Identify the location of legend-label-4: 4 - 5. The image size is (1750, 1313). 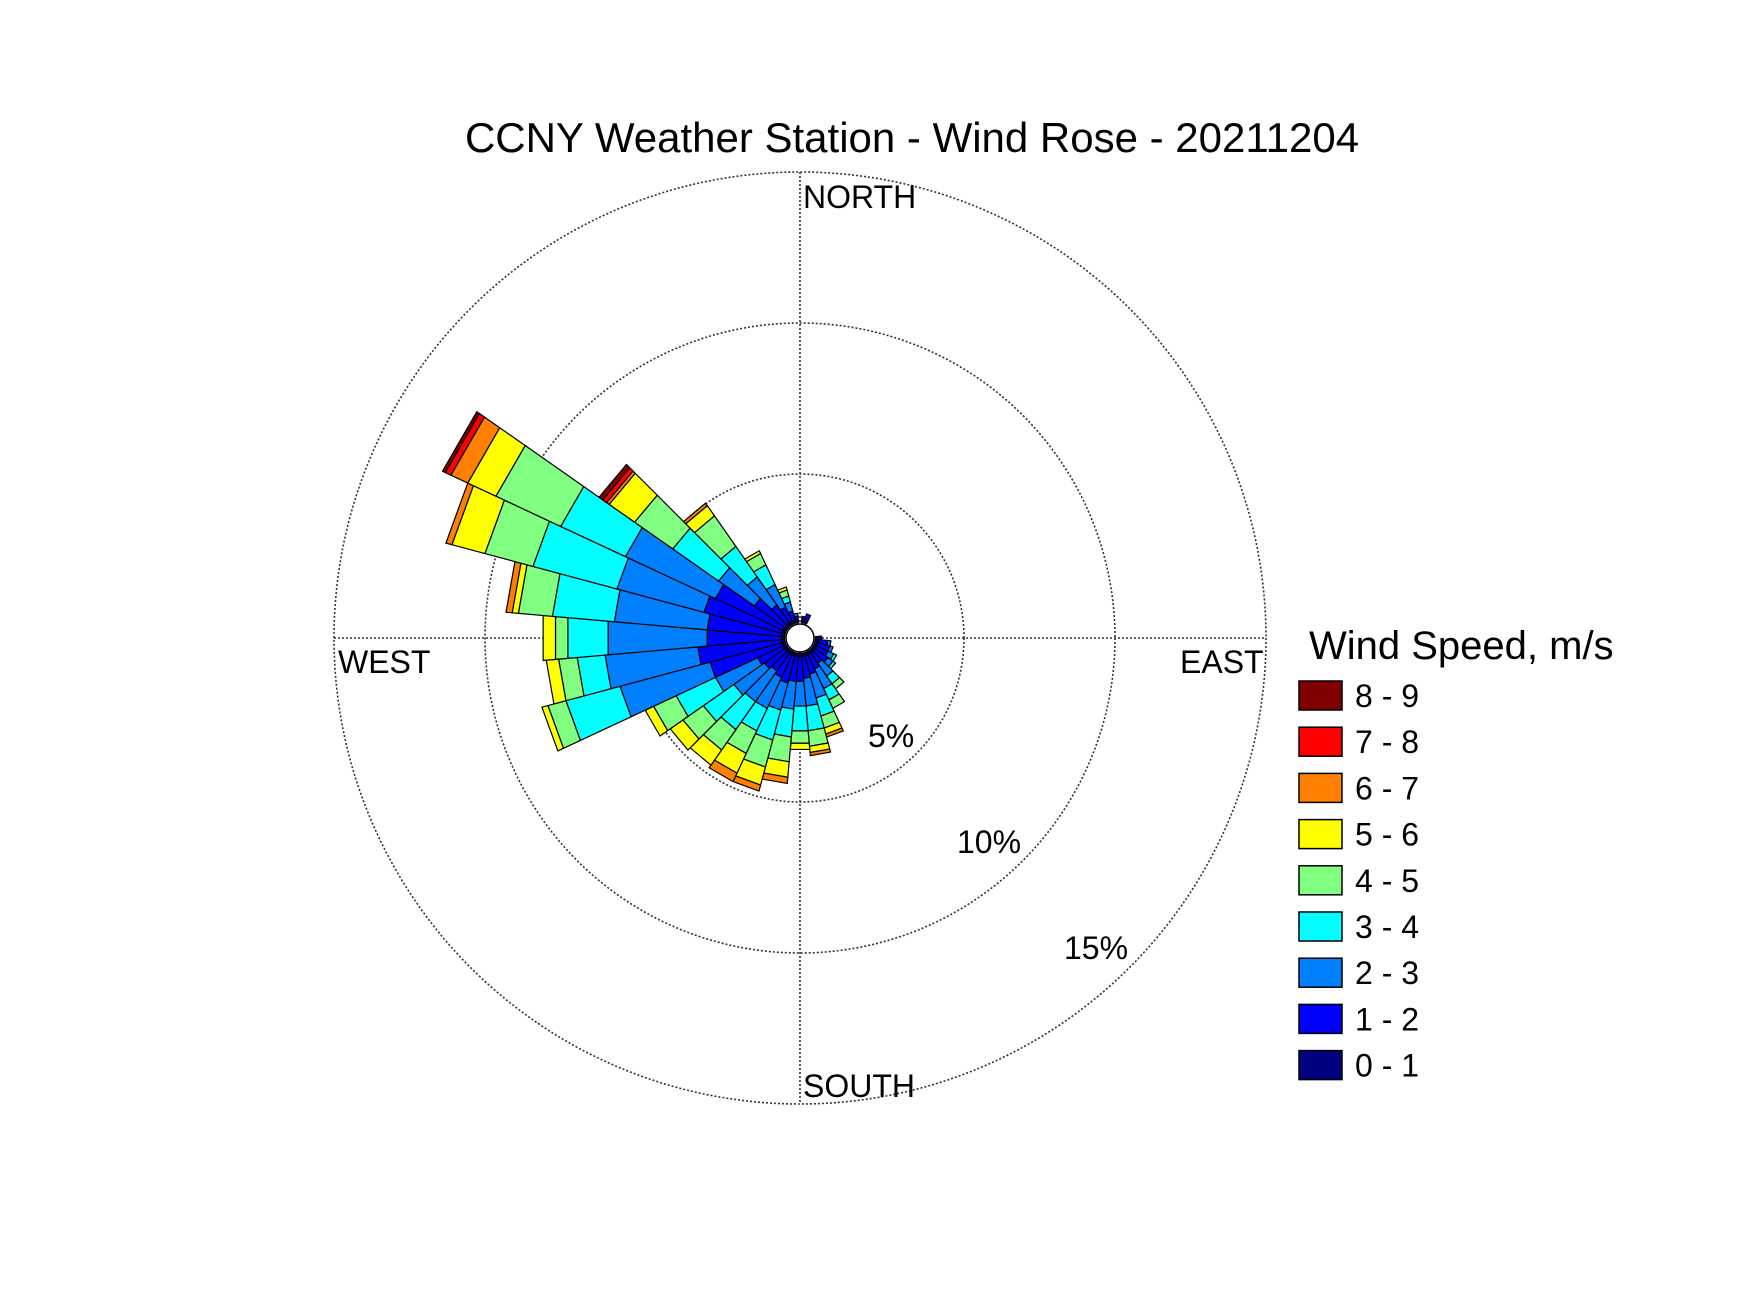
(1387, 881).